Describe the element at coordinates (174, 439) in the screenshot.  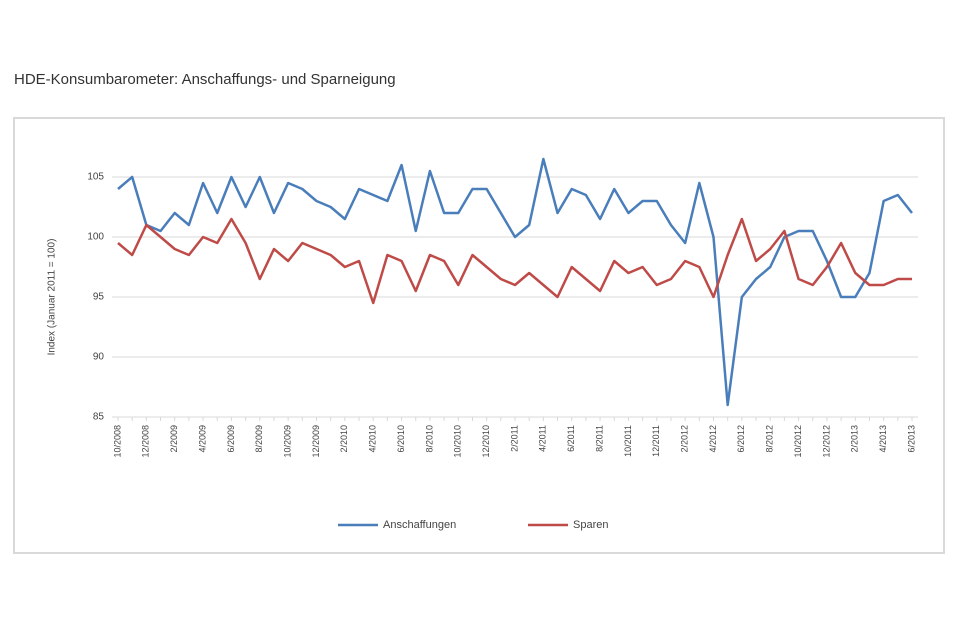
I see `x-tick-label: 2/2009` at that location.